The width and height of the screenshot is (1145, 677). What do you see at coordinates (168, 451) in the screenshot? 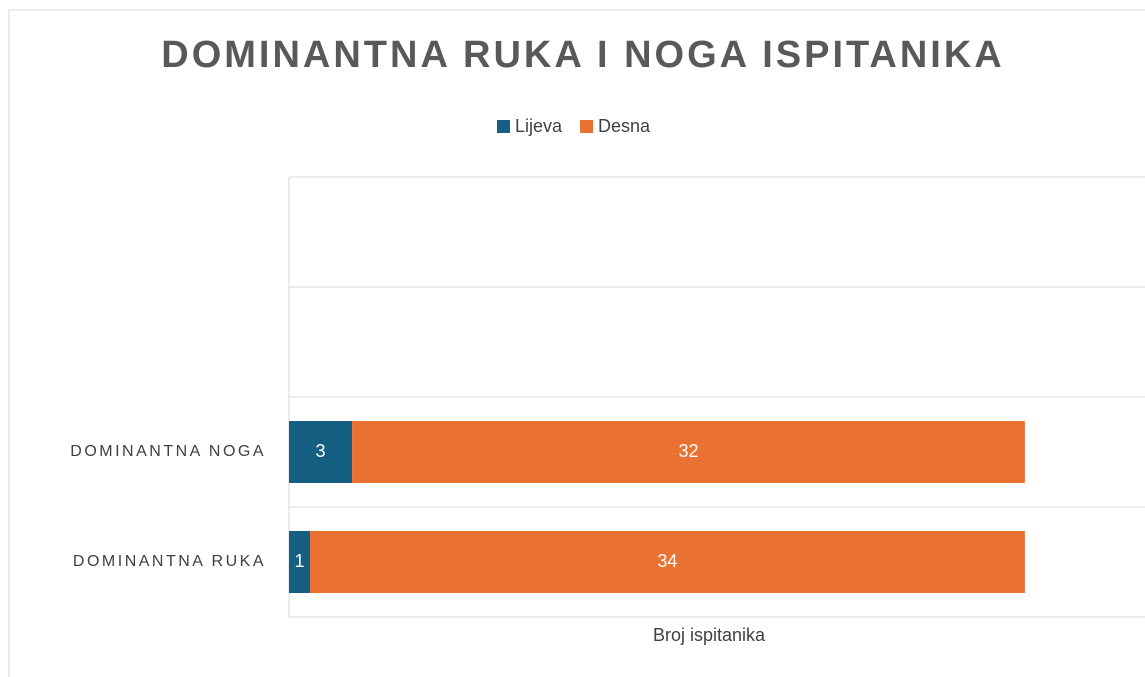
I see `y-tick-label: DOMINANTNA NOGA` at bounding box center [168, 451].